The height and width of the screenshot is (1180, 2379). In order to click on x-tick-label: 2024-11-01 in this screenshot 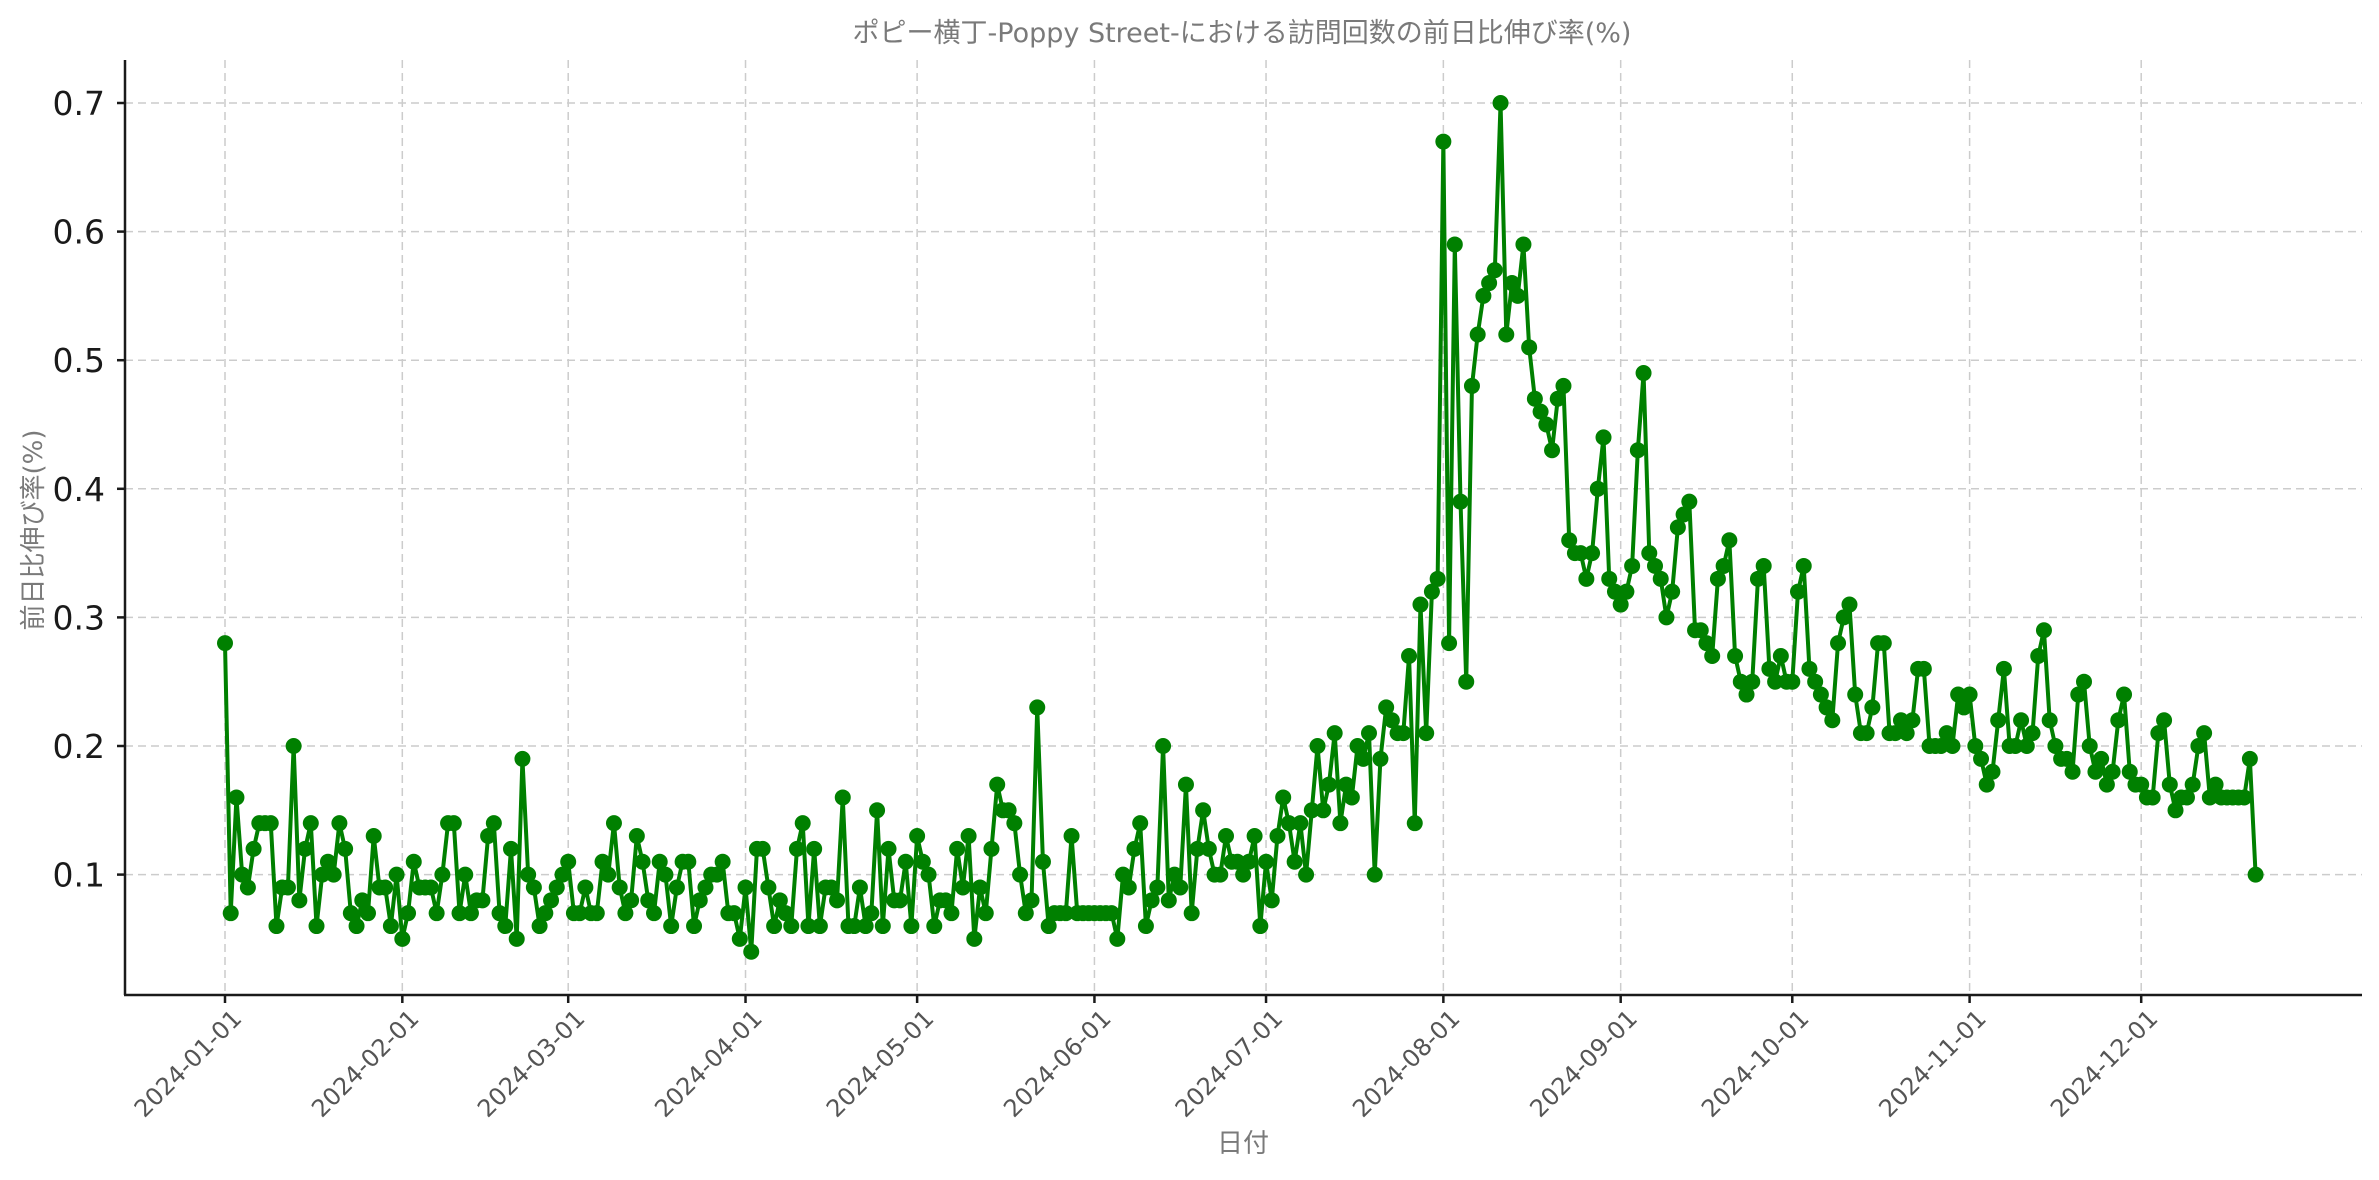, I will do `click(1932, 1063)`.